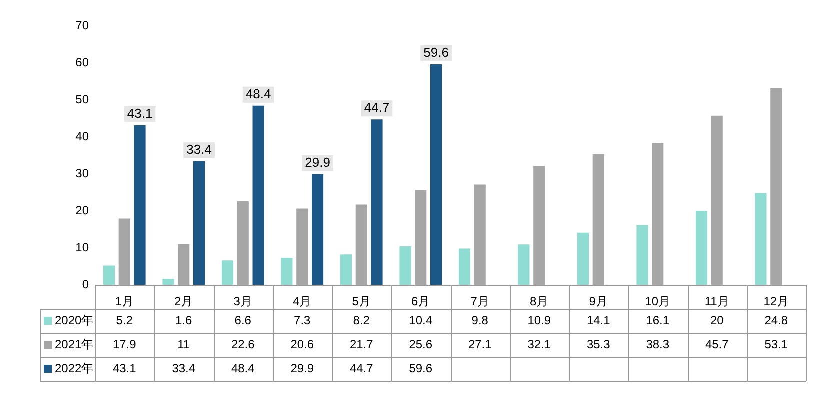  I want to click on x-tick-label: 5月, so click(361, 301).